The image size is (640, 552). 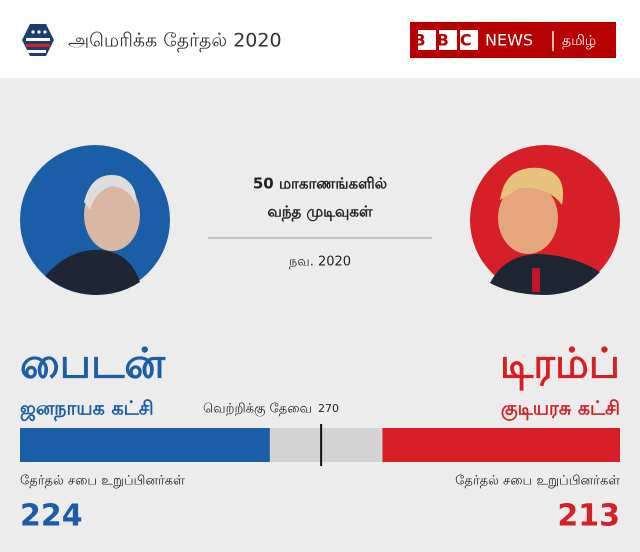 What do you see at coordinates (87, 410) in the screenshot?
I see `party-name: ஜனநாயக கட்சி` at bounding box center [87, 410].